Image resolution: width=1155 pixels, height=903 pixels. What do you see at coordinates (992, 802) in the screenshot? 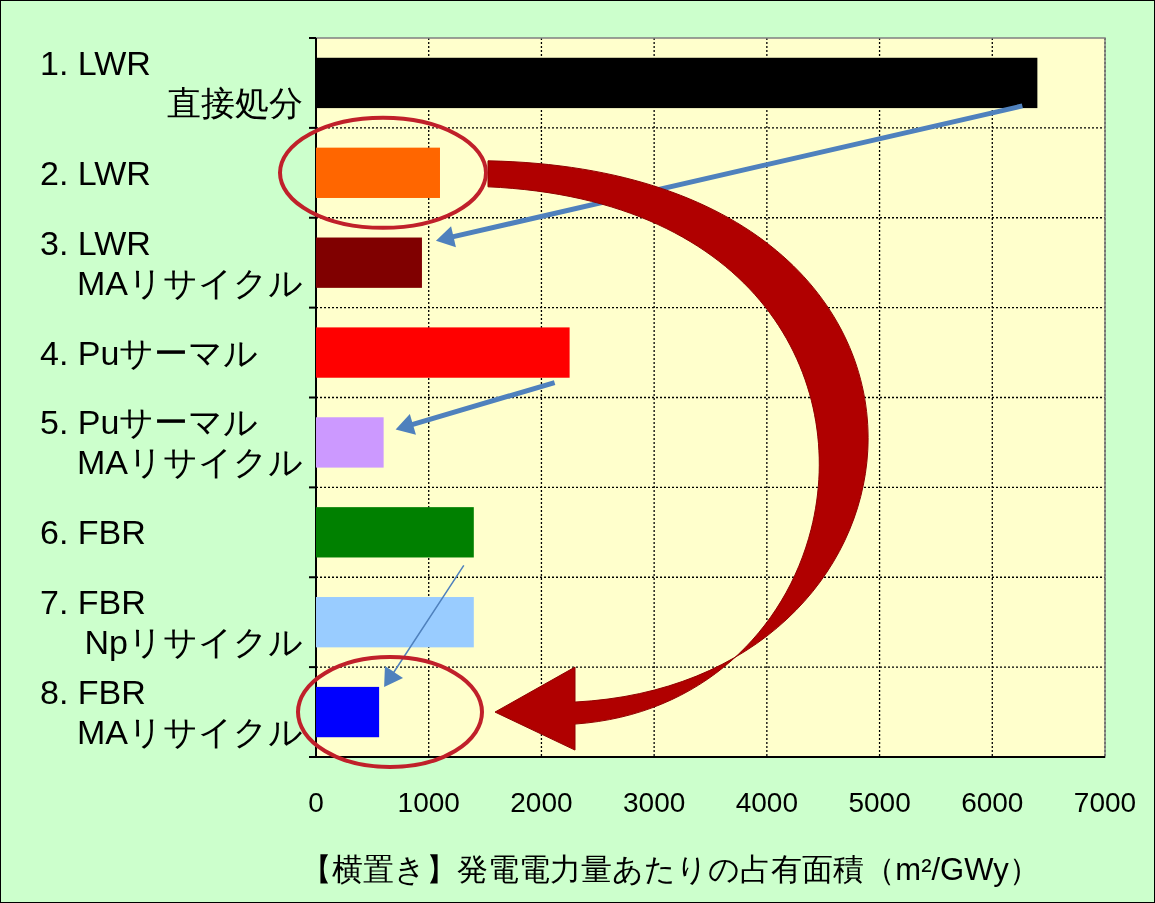
I see `x-tick-label: 6000` at bounding box center [992, 802].